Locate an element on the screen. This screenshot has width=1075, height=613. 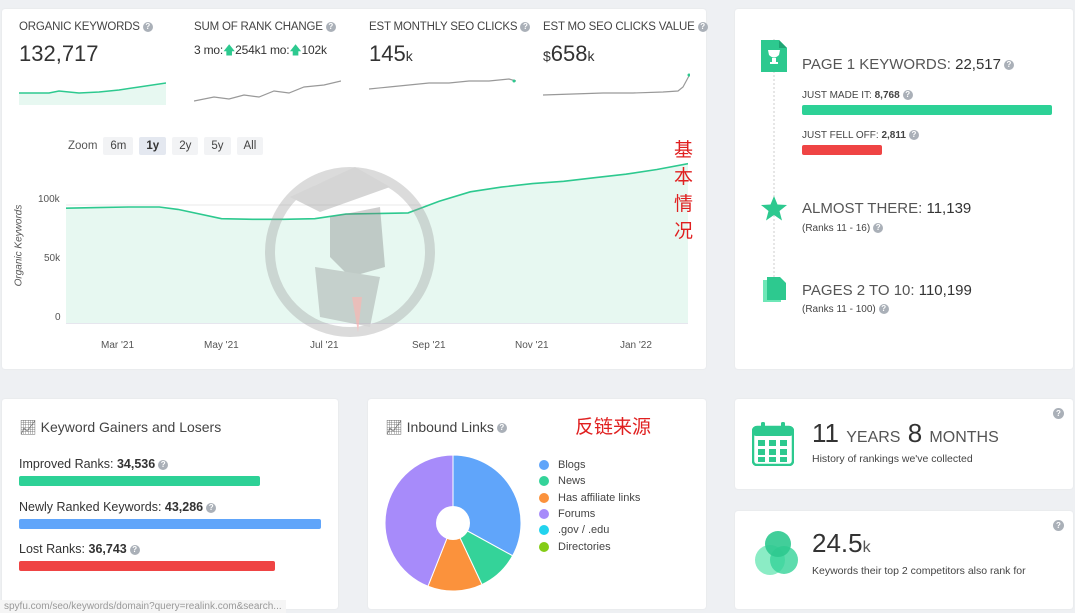
x-tick-label: May '21 is located at coordinates (221, 345).